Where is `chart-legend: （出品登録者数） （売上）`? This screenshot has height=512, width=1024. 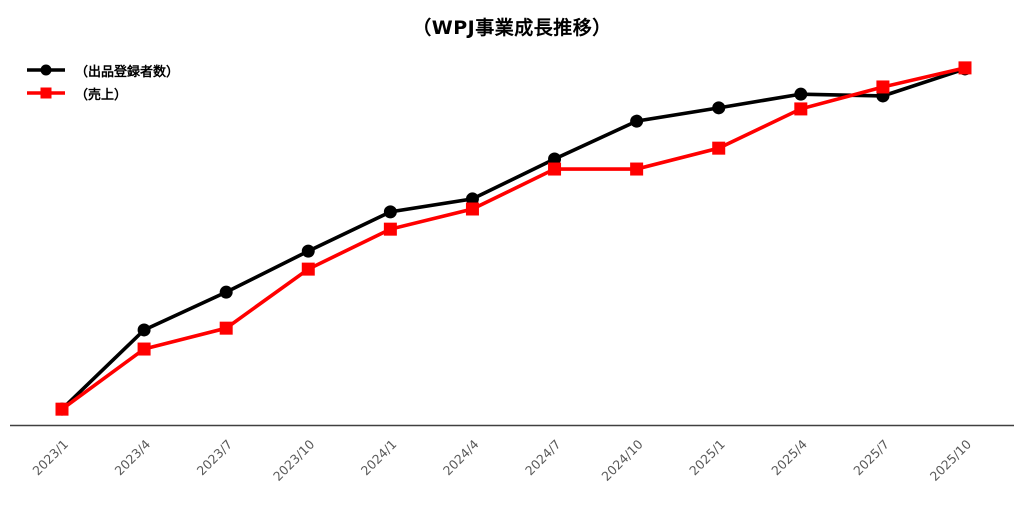 chart-legend: （出品登録者数） （売上） is located at coordinates (102, 81).